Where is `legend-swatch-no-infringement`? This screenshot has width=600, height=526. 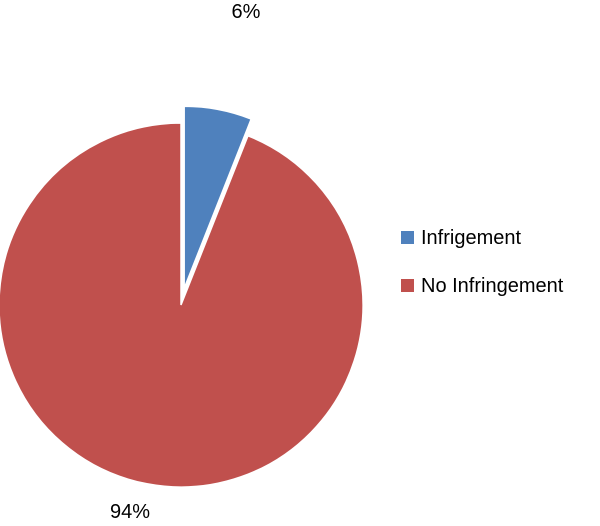
legend-swatch-no-infringement is located at coordinates (407, 285).